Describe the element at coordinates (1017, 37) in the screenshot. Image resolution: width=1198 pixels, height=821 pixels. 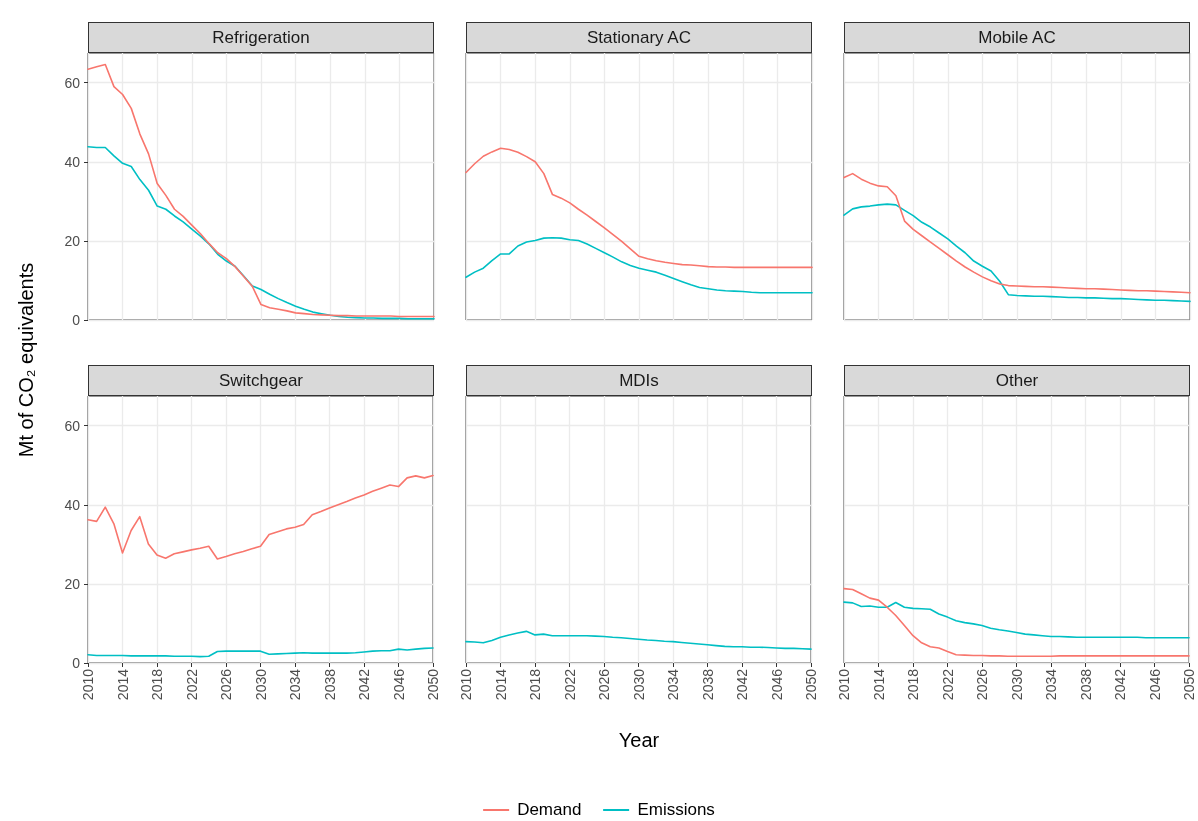
I see `chart-title: Mobile AC` at that location.